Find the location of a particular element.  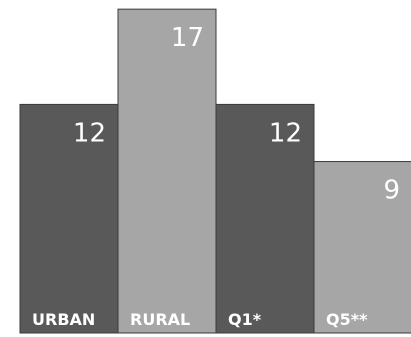

category-label-0: URBAN is located at coordinates (63, 319).